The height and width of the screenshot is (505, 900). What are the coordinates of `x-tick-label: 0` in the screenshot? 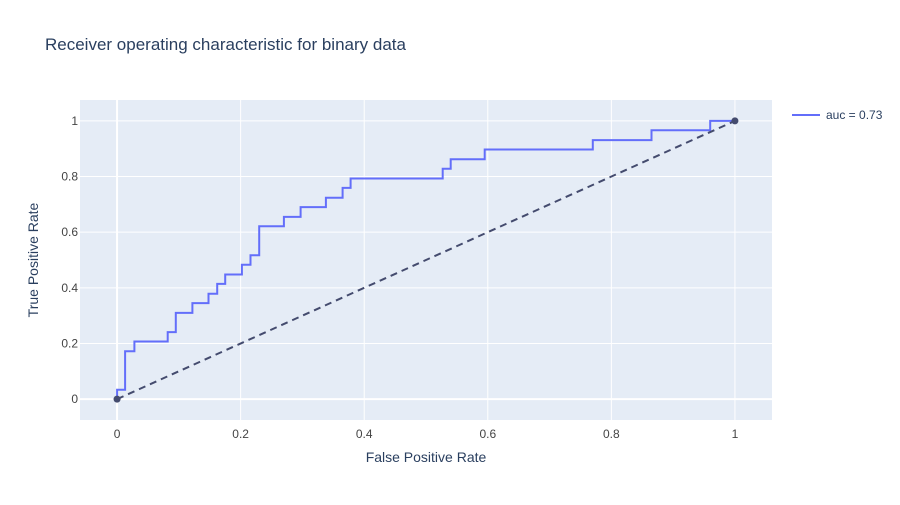 It's located at (117, 434).